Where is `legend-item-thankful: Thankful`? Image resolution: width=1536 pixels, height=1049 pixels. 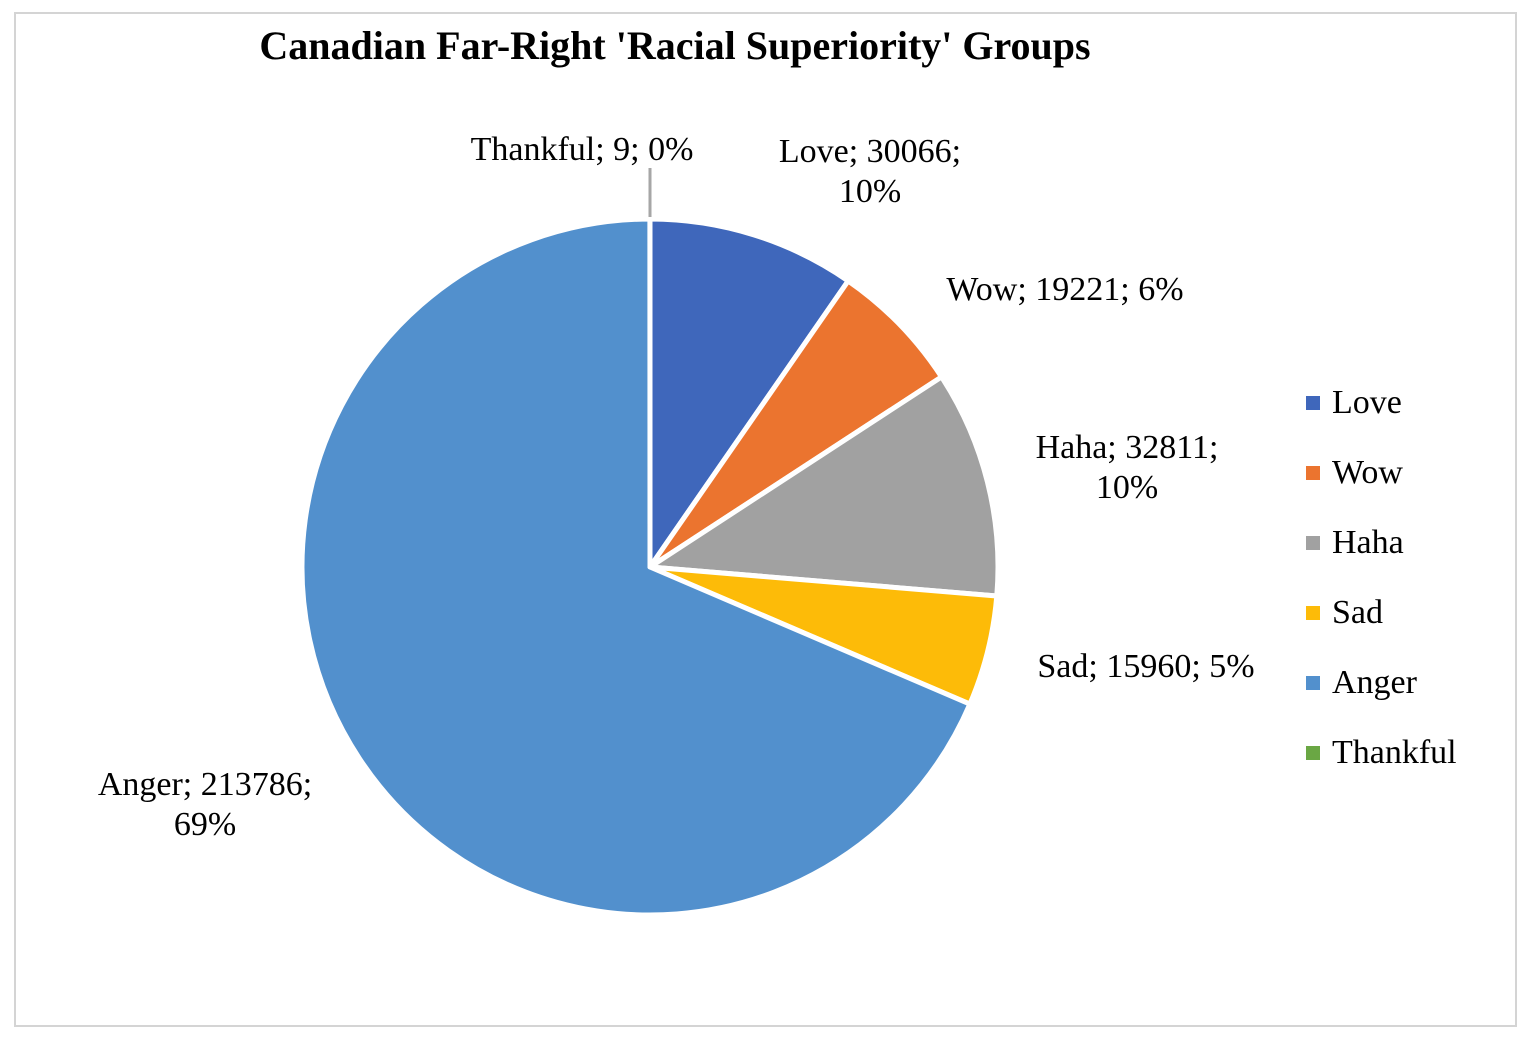 legend-item-thankful: Thankful is located at coordinates (1381, 753).